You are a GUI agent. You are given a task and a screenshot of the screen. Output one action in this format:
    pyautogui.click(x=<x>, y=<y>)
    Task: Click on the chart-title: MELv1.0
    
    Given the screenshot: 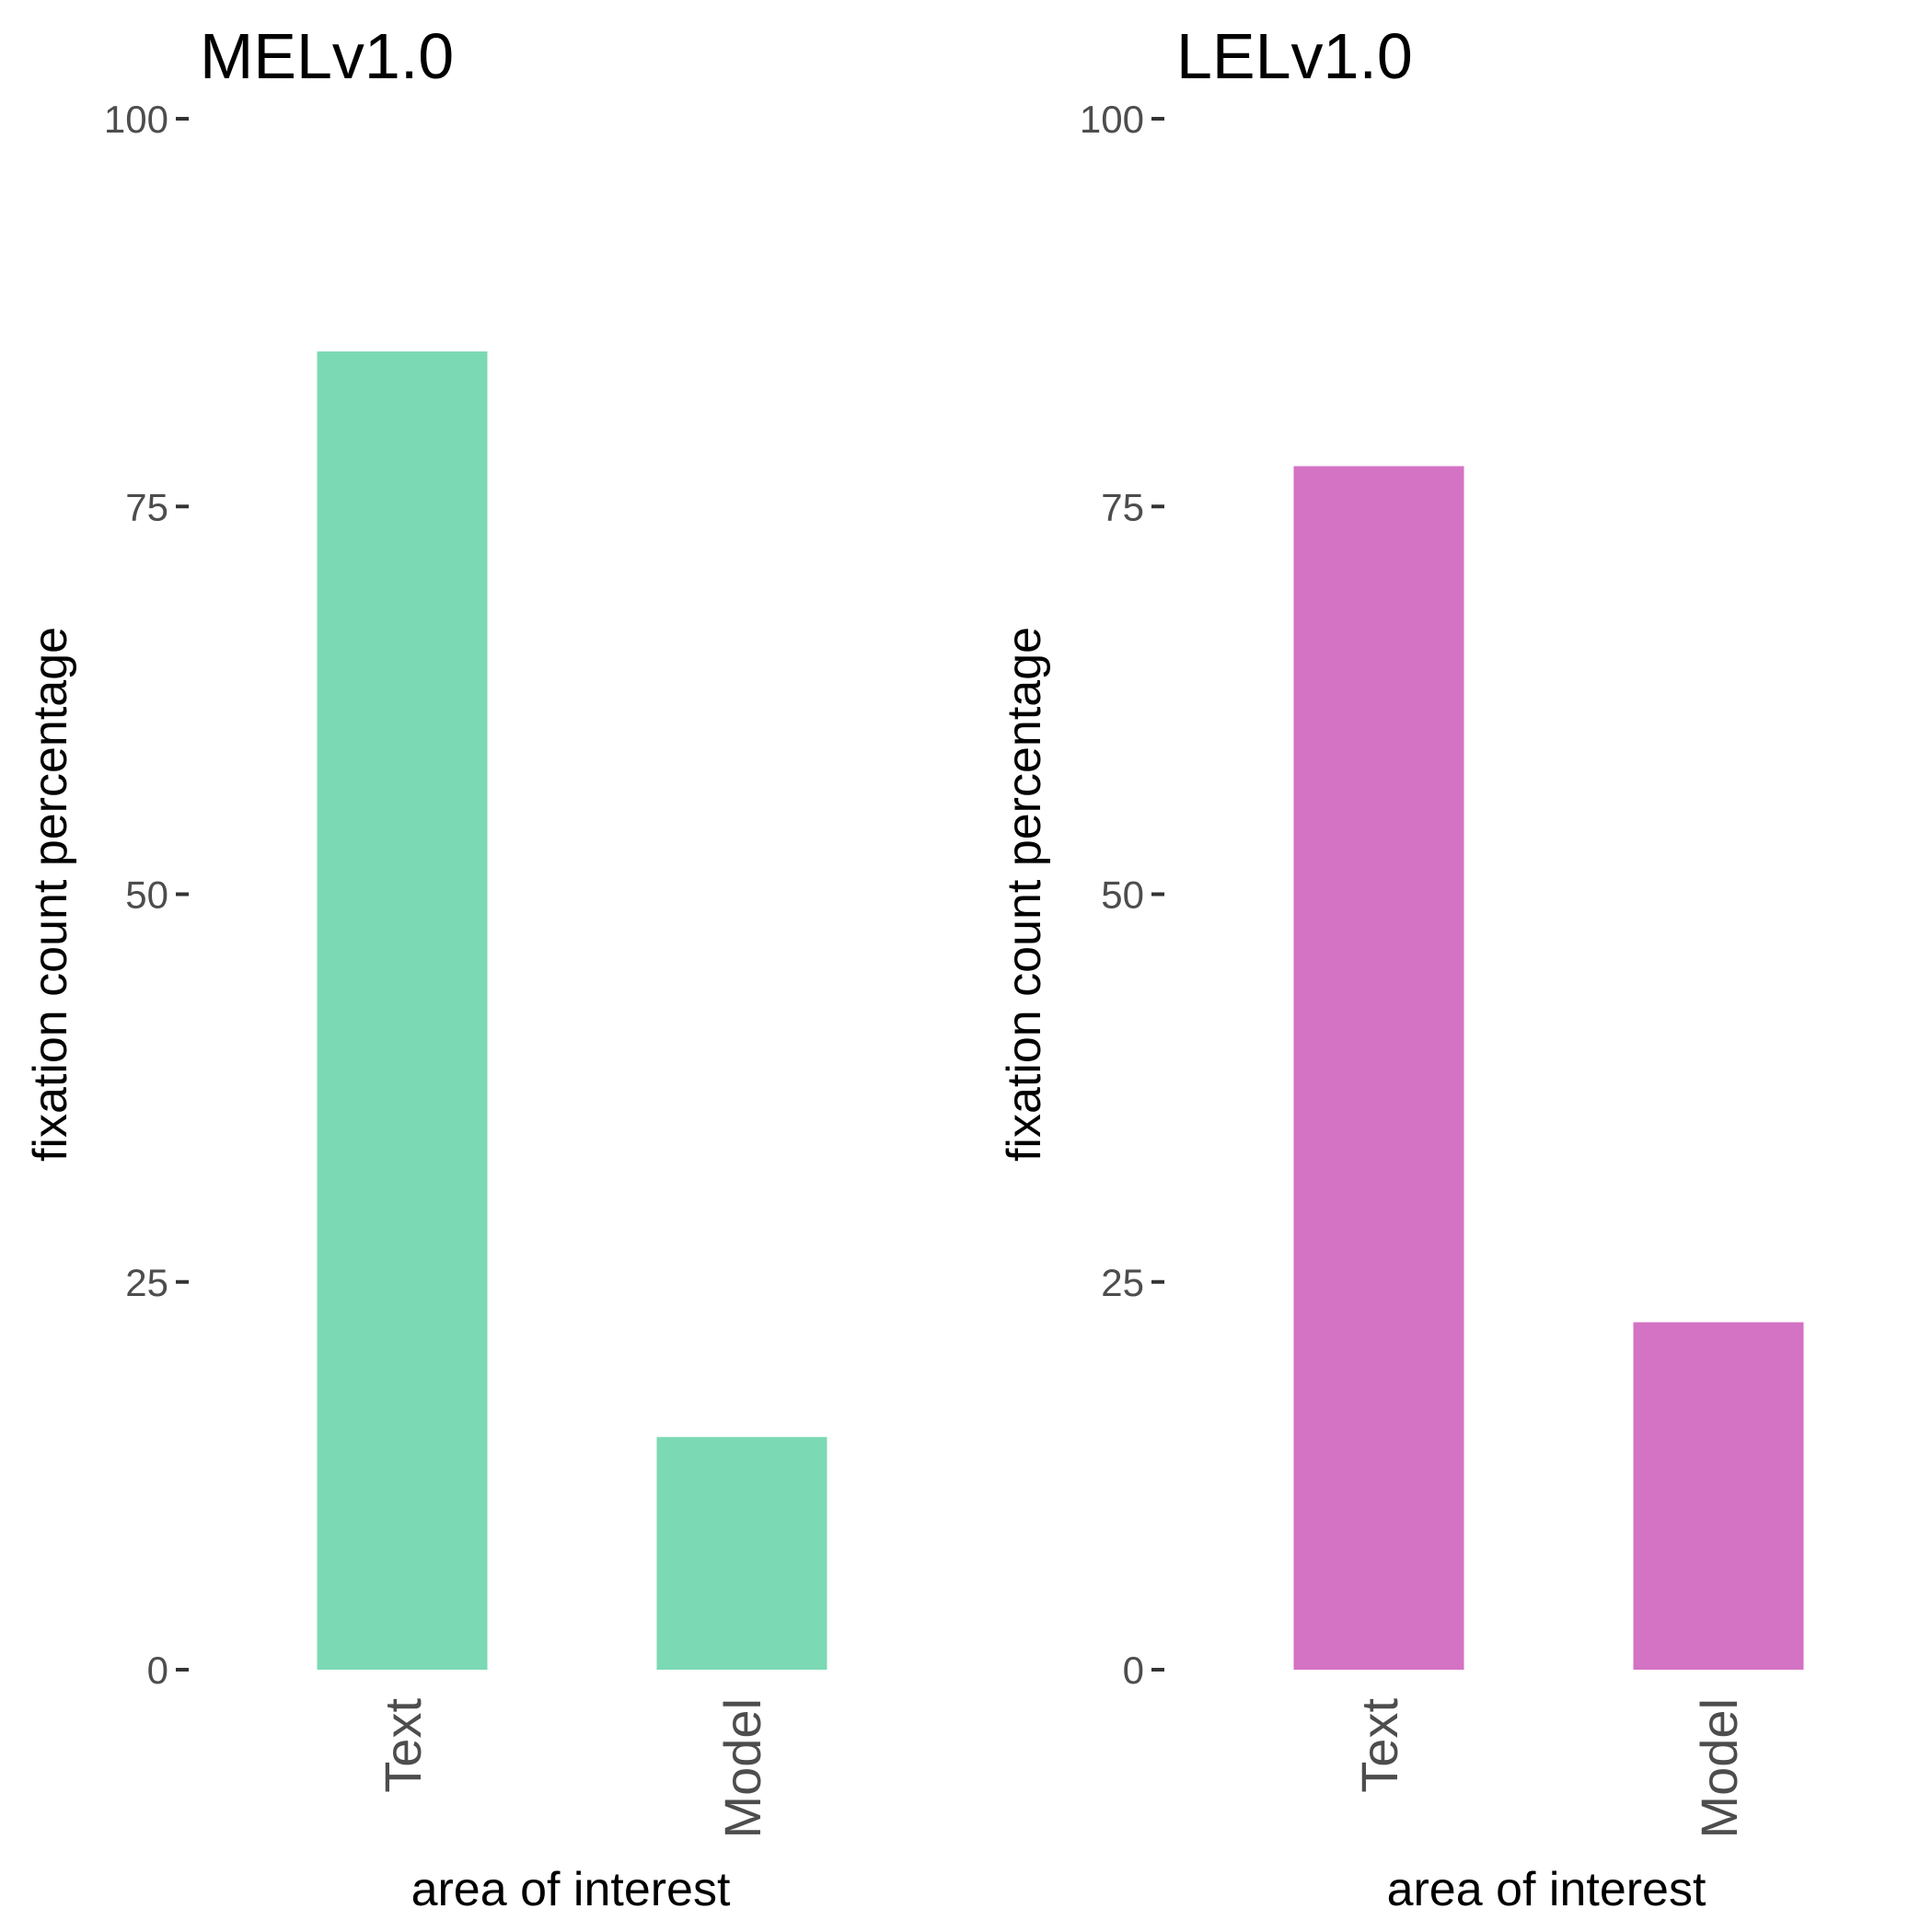 What is the action you would take?
    pyautogui.click(x=327, y=56)
    